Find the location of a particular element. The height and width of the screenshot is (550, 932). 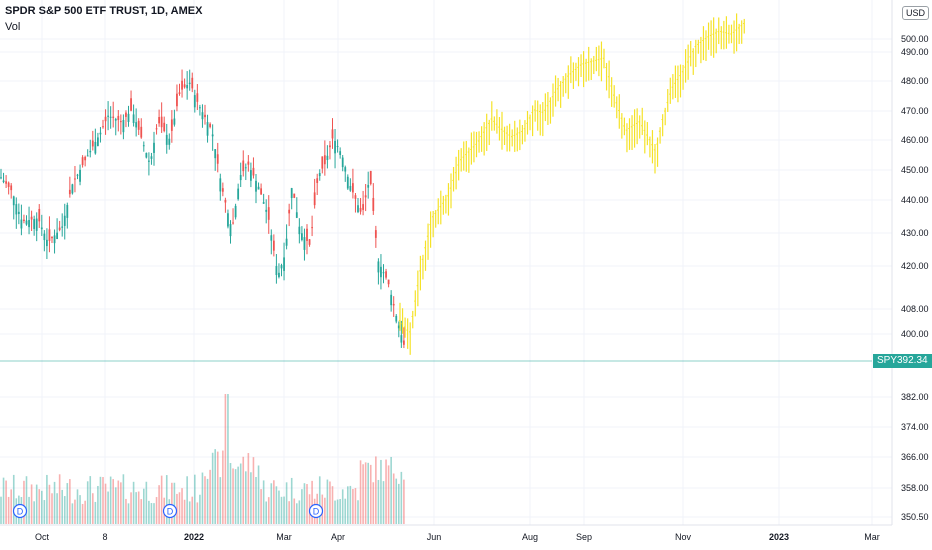

currency-button: USD is located at coordinates (915, 13).